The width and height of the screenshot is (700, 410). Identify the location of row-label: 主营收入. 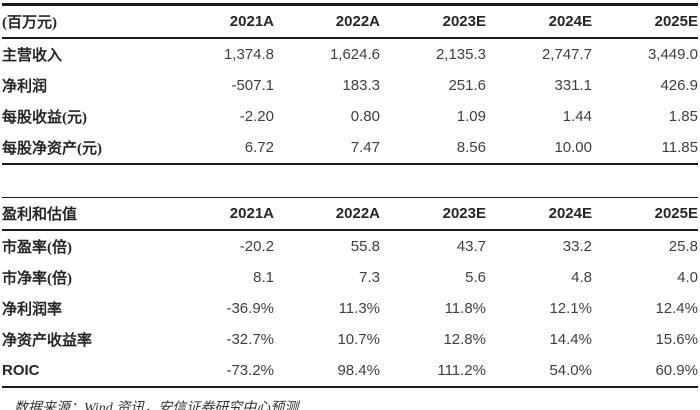
(32, 56).